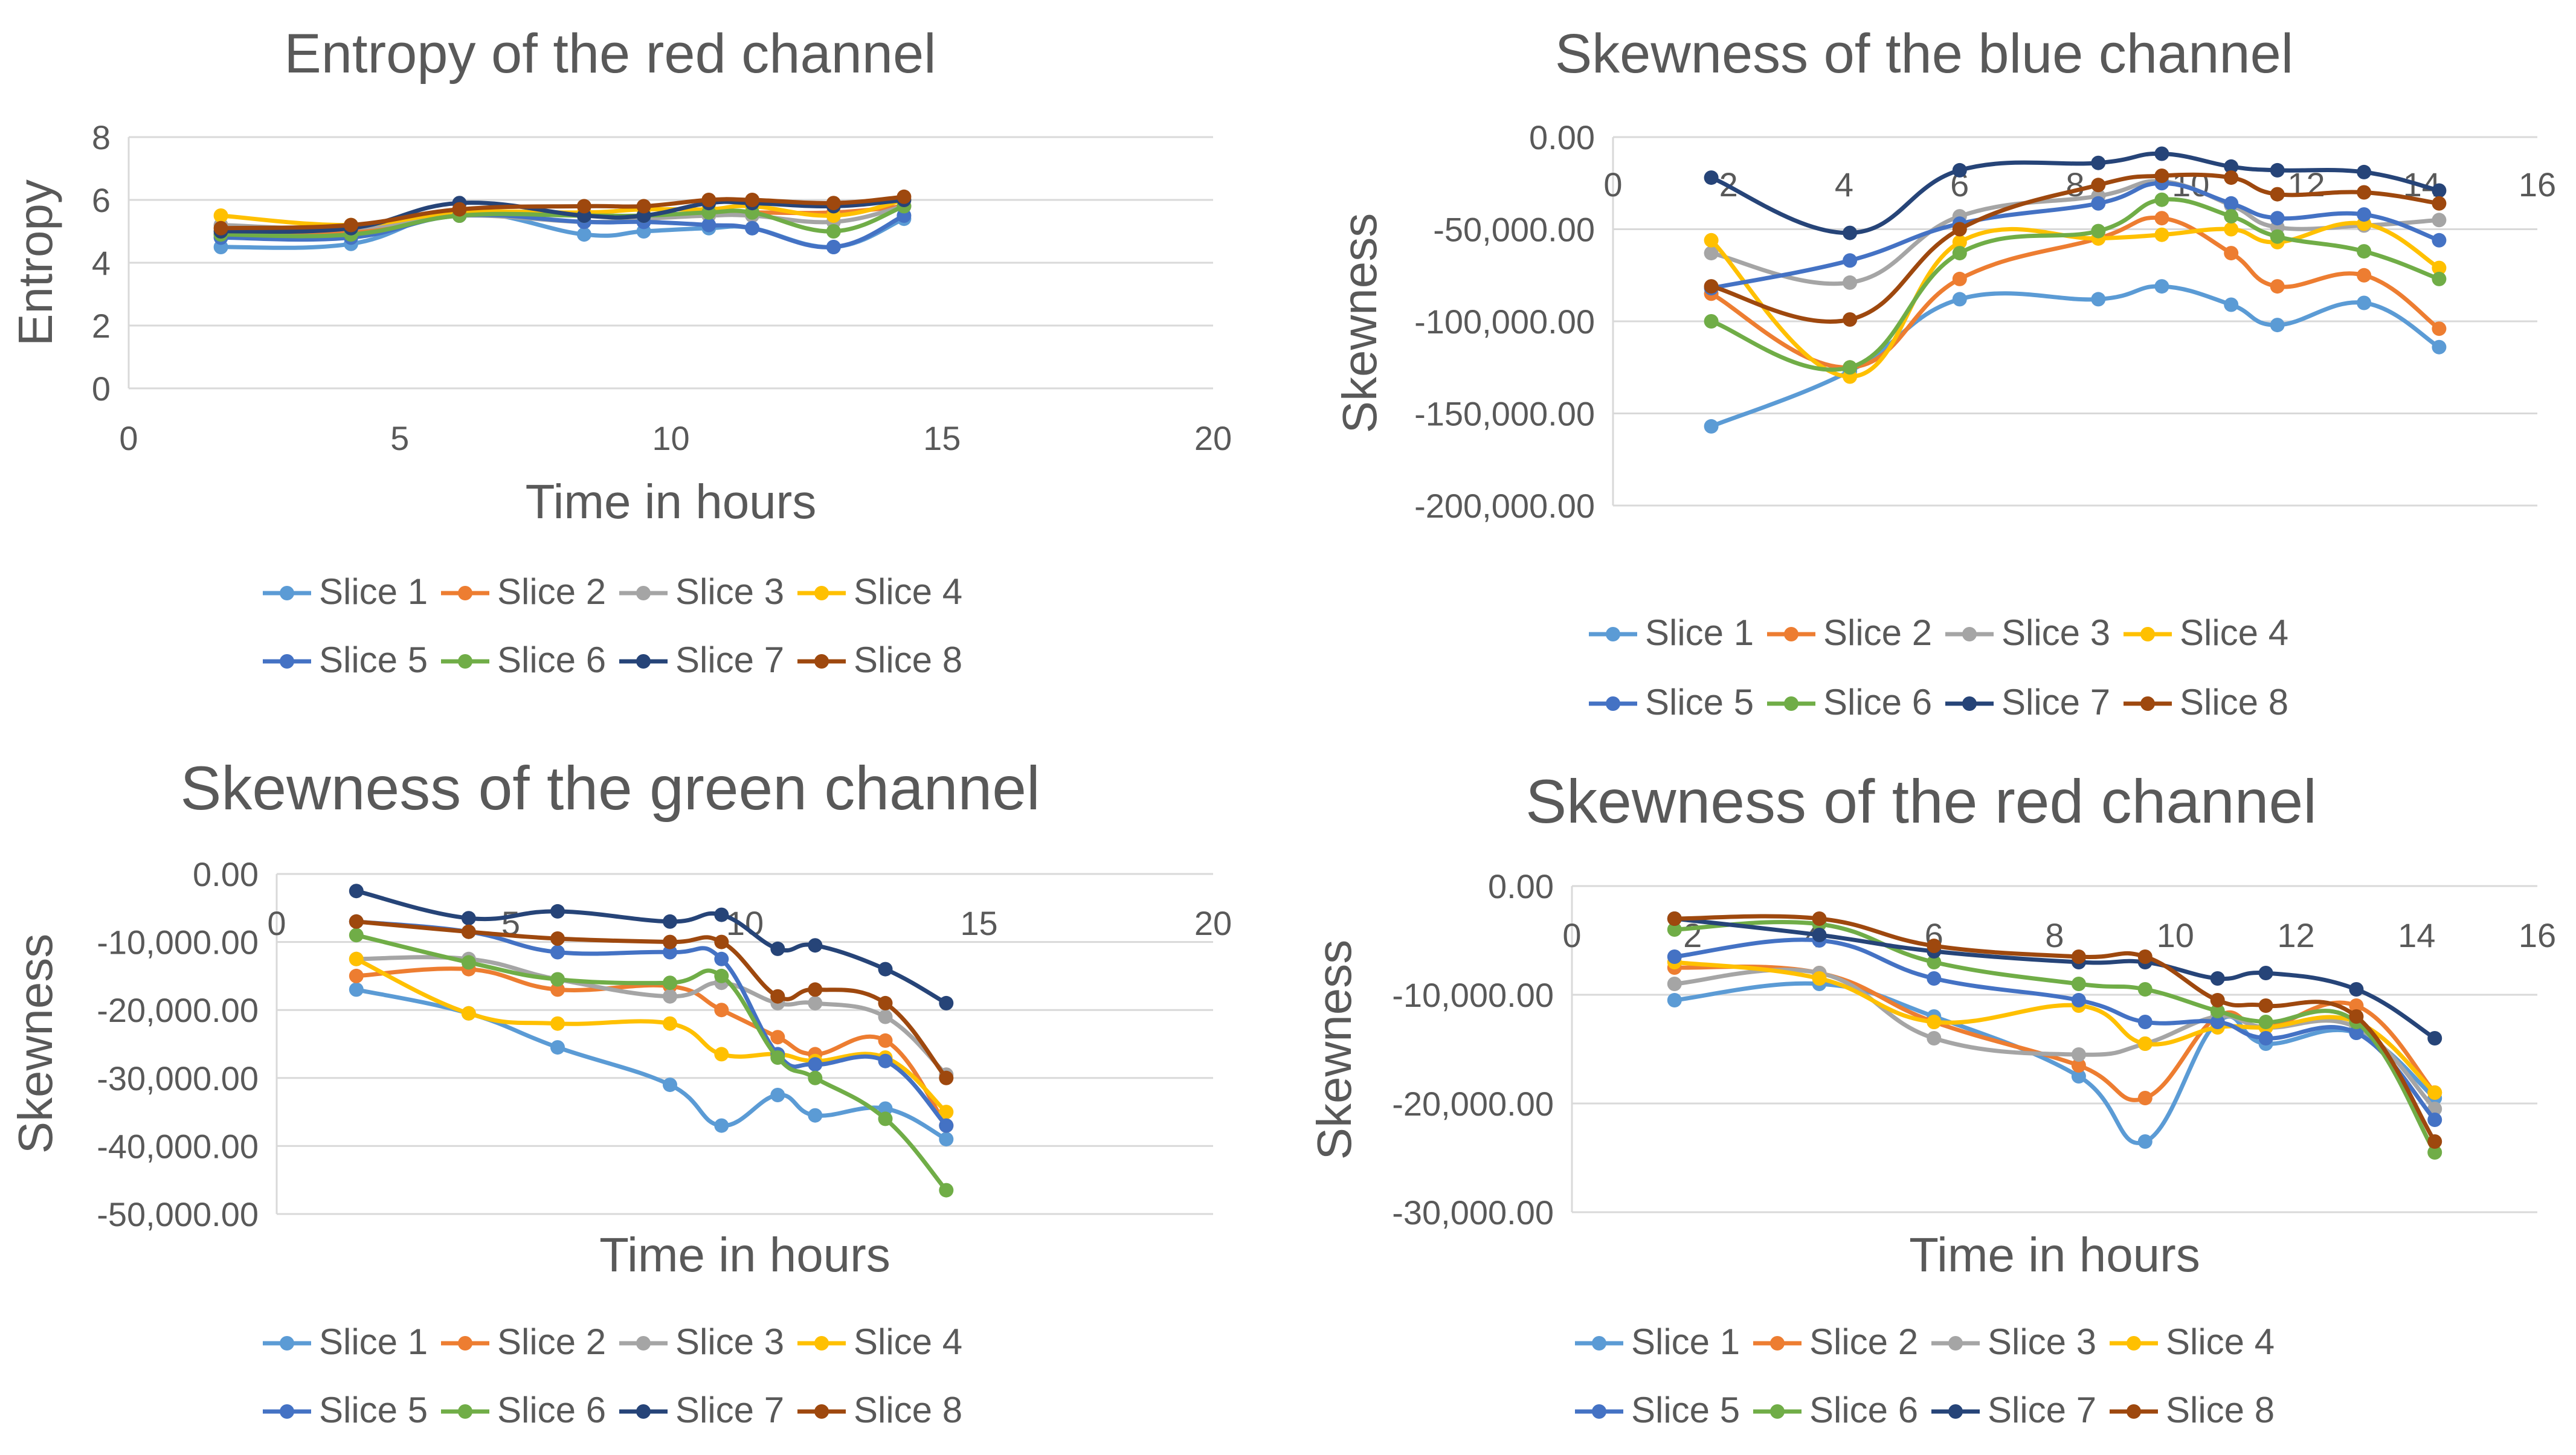 The height and width of the screenshot is (1455, 2576). I want to click on x-tick-label: 0, so click(1612, 184).